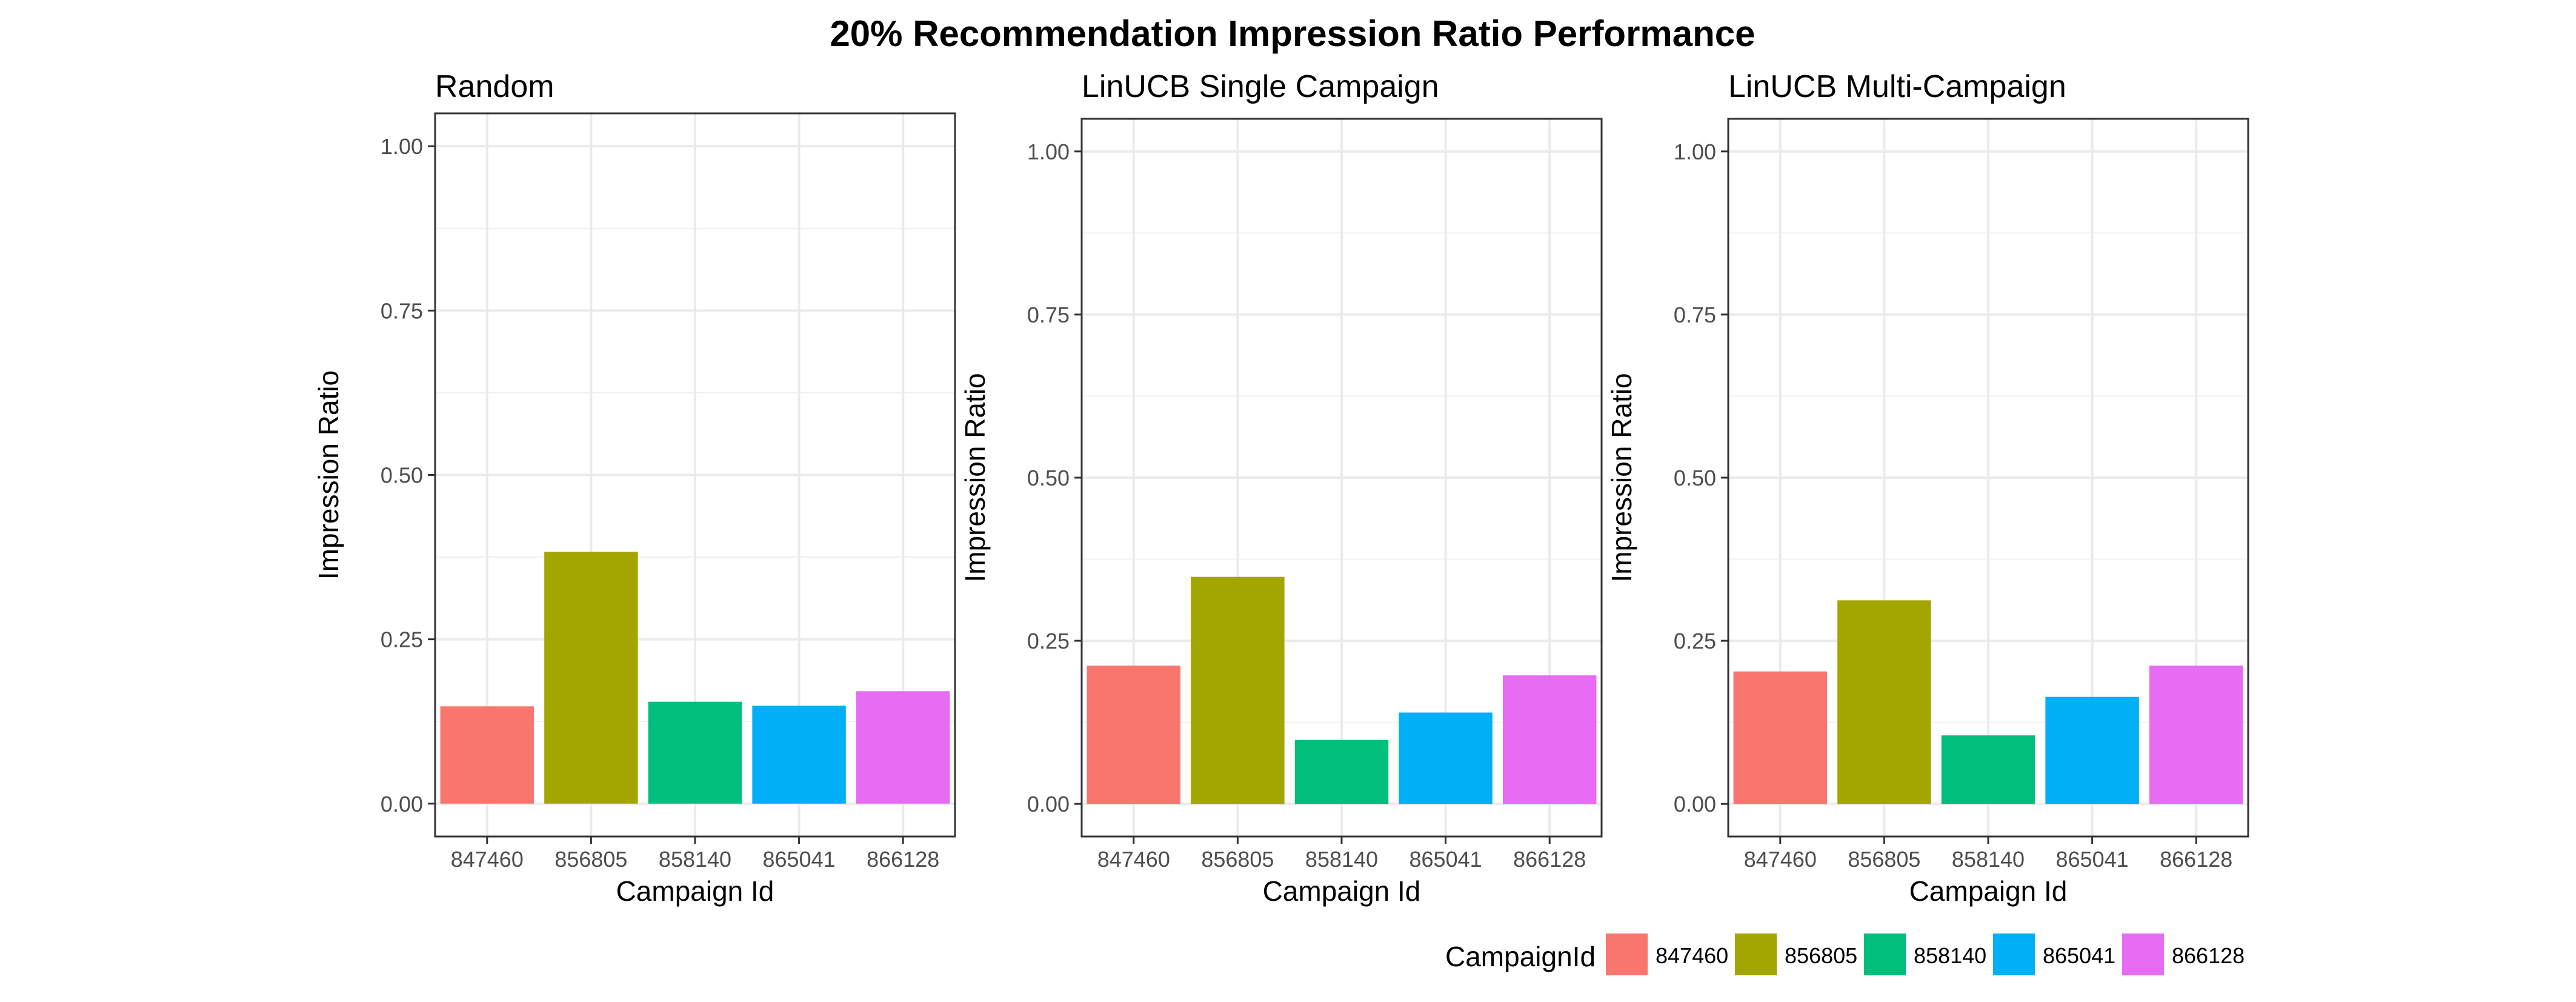 The width and height of the screenshot is (2576, 1002). What do you see at coordinates (1520, 957) in the screenshot?
I see `legend-title: CampaignId` at bounding box center [1520, 957].